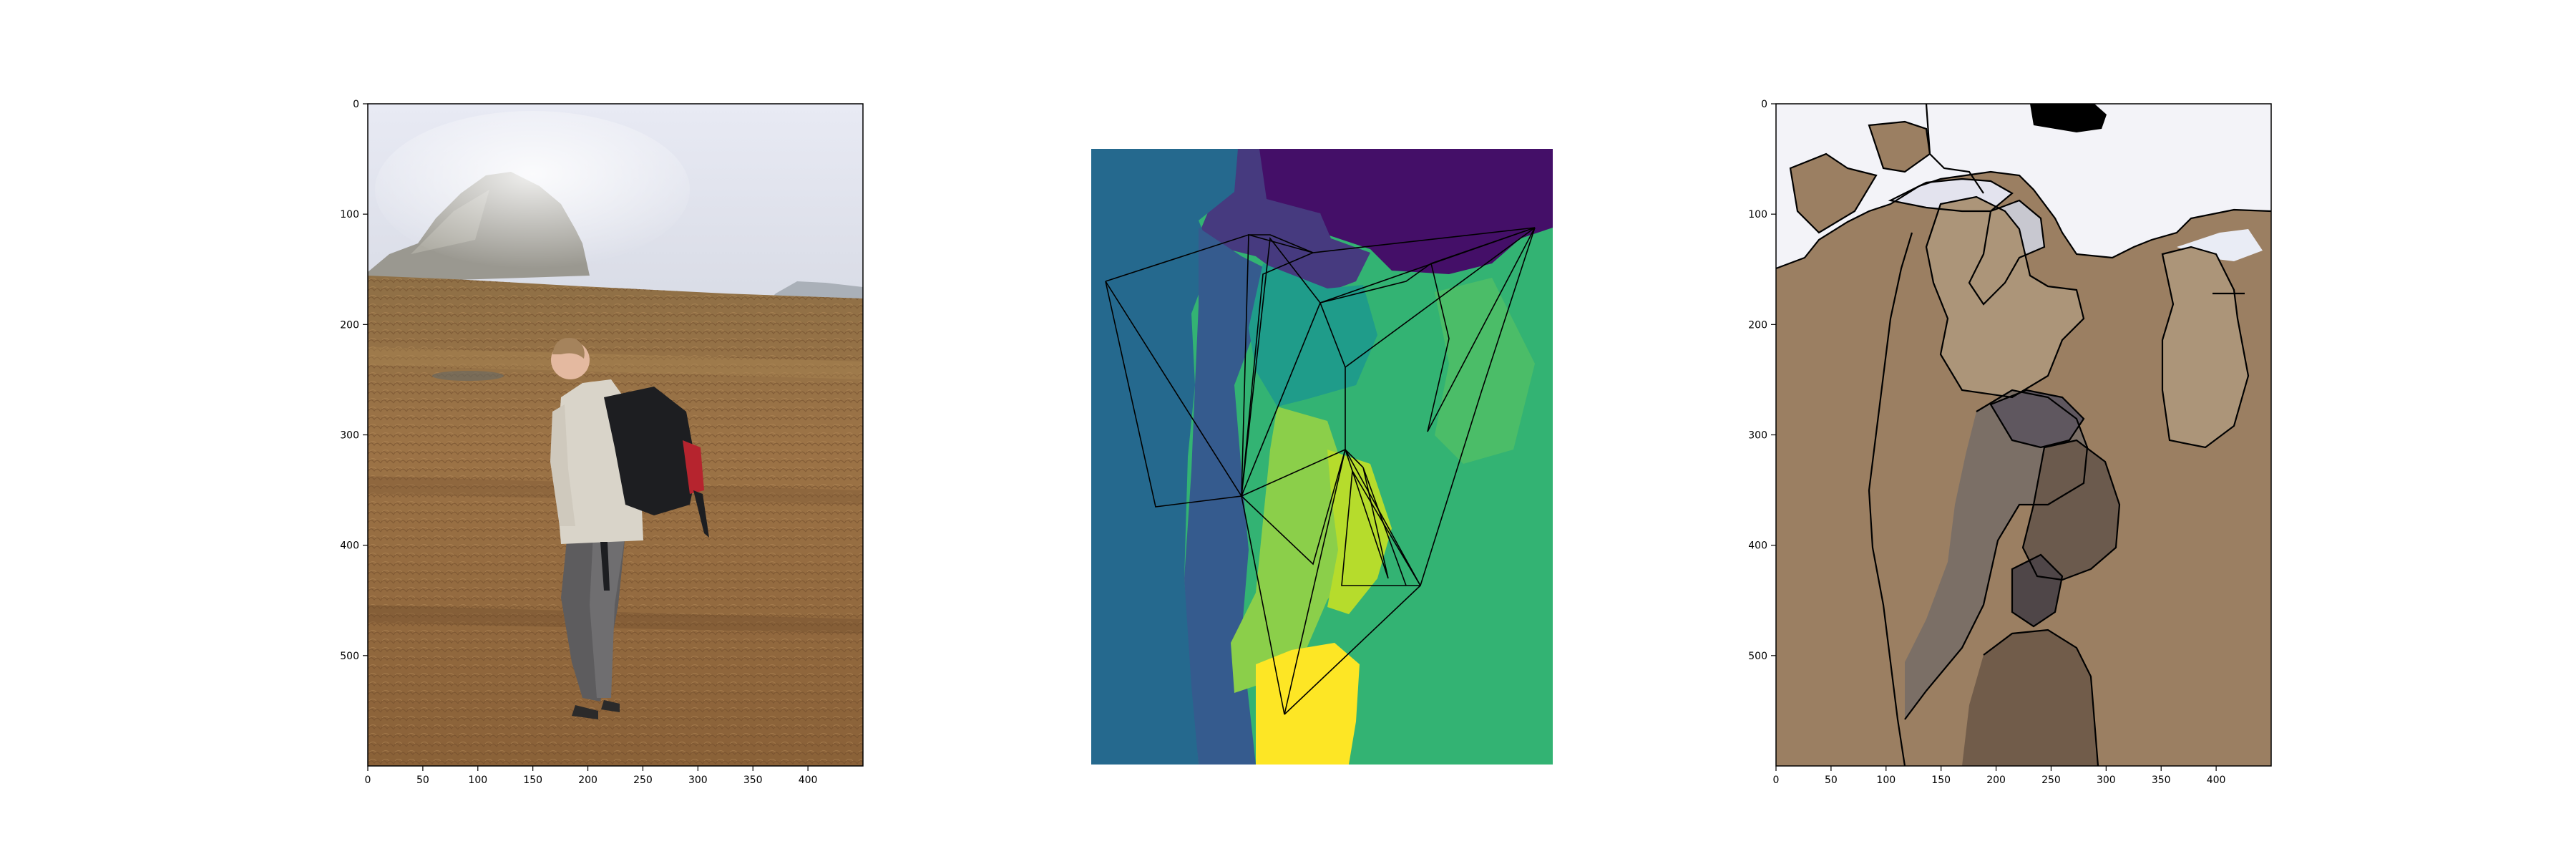 The image size is (2576, 859). Describe the element at coordinates (1308, 704) in the screenshot. I see `region-yellow` at that location.